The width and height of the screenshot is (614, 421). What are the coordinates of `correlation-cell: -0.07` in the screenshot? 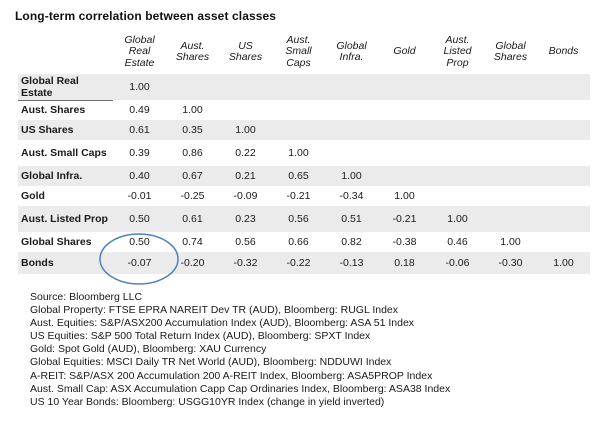 It's located at (139, 263).